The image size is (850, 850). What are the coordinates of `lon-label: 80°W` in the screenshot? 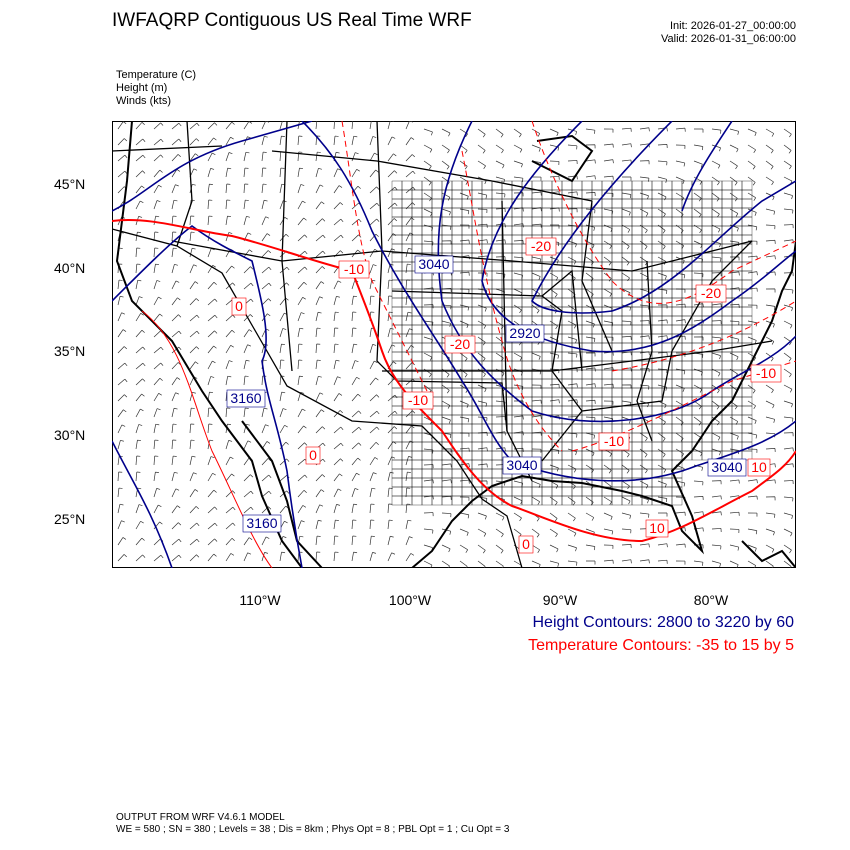 It's located at (711, 600).